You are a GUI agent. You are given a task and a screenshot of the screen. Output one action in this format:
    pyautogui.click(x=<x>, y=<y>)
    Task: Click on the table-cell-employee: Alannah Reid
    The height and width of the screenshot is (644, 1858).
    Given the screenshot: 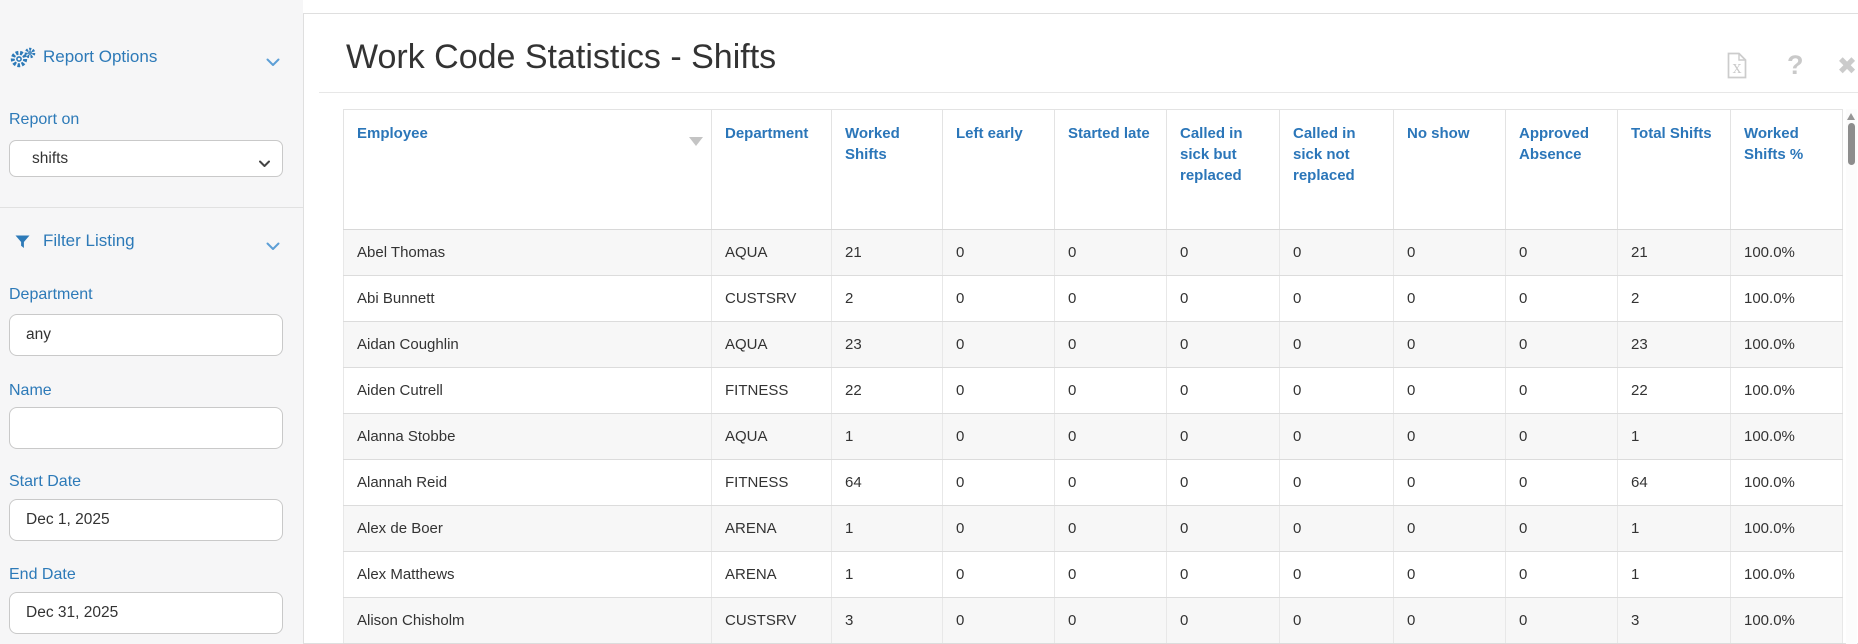 What is the action you would take?
    pyautogui.click(x=527, y=482)
    